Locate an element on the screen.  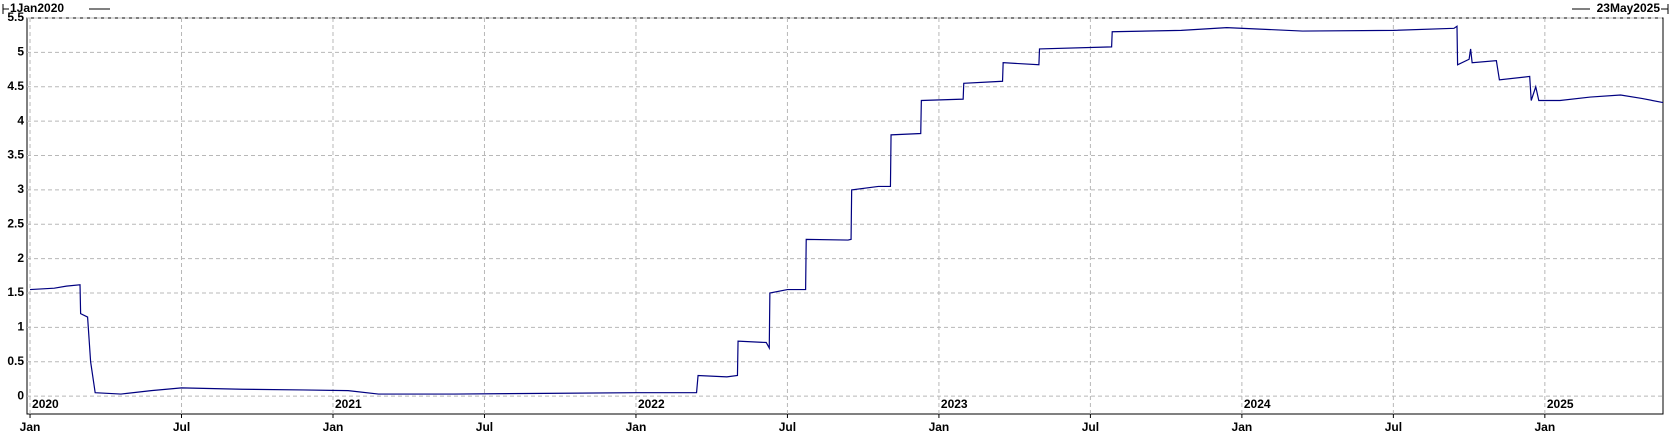
y-tick-label: 0 is located at coordinates (20, 395).